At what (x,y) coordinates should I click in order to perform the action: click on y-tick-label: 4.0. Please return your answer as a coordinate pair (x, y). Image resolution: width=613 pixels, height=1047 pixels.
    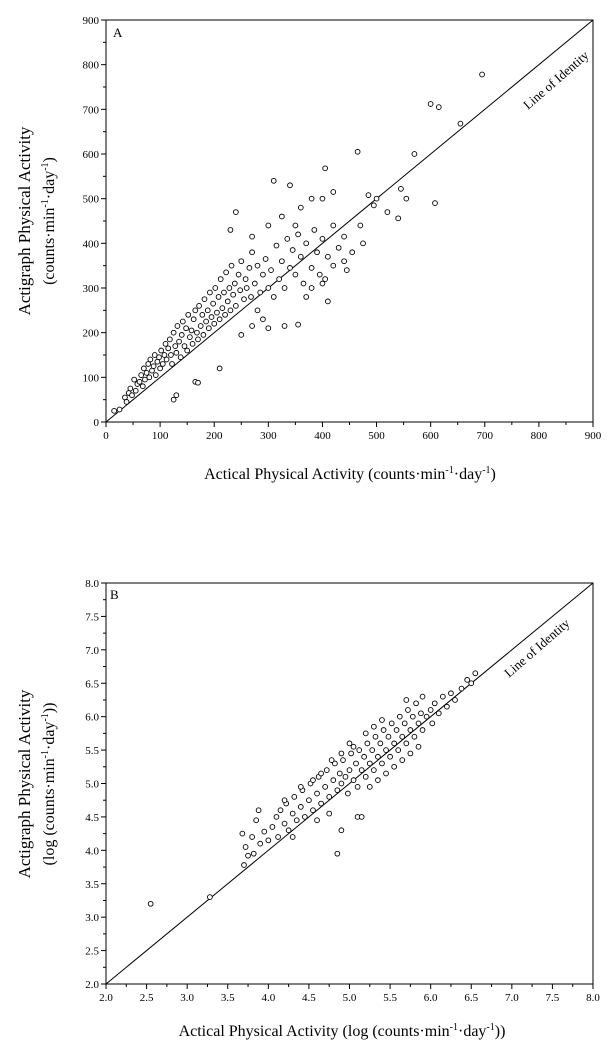
    Looking at the image, I should click on (92, 851).